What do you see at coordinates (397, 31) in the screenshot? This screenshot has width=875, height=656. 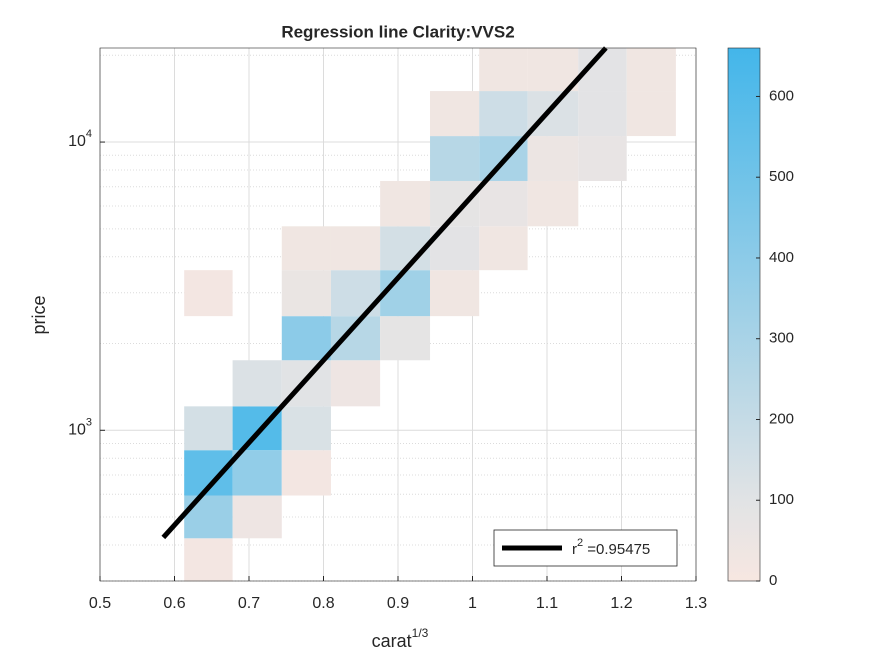 I see `chart-title: Regression line Clarity:VVS2` at bounding box center [397, 31].